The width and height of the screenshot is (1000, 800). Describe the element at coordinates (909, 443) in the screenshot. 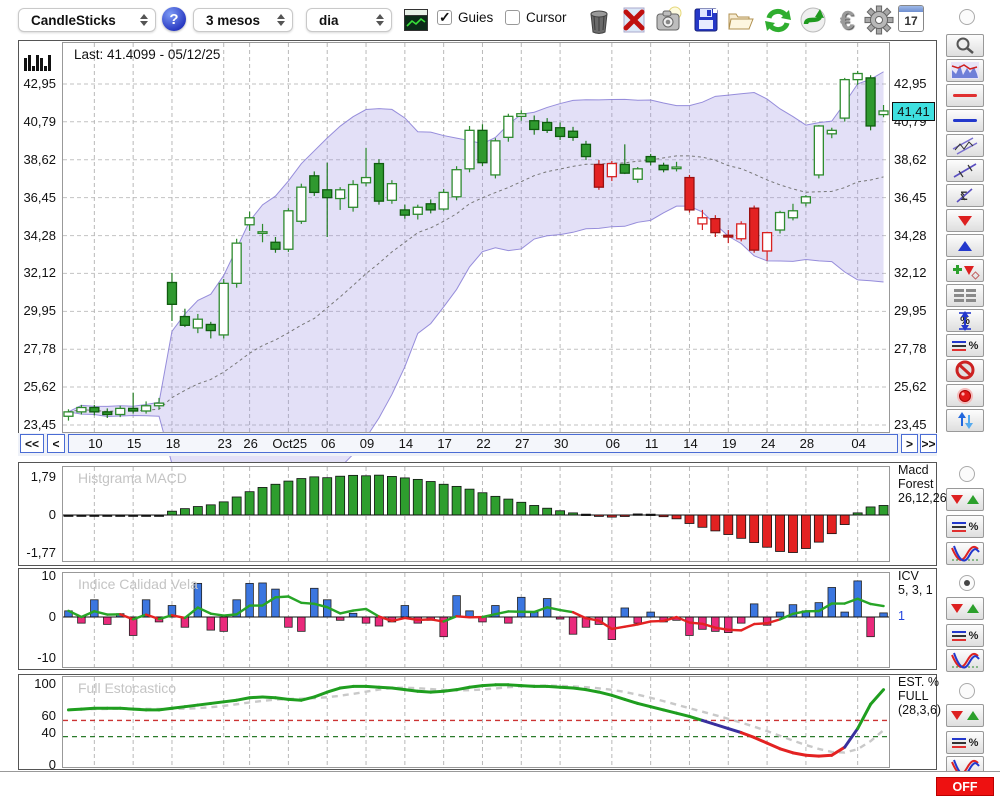

I see `scroll-next-button: >` at that location.